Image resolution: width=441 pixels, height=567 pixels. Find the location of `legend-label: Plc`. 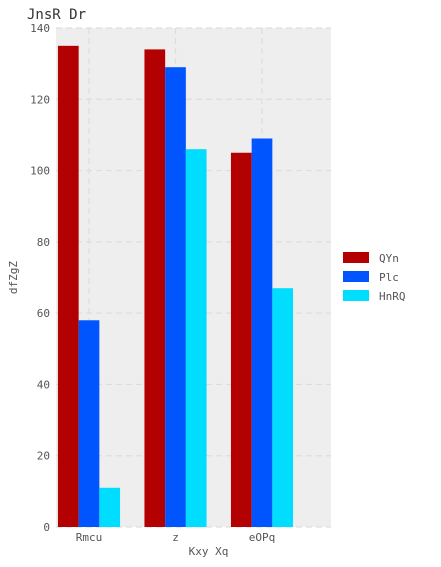

legend-label: Plc is located at coordinates (389, 277).